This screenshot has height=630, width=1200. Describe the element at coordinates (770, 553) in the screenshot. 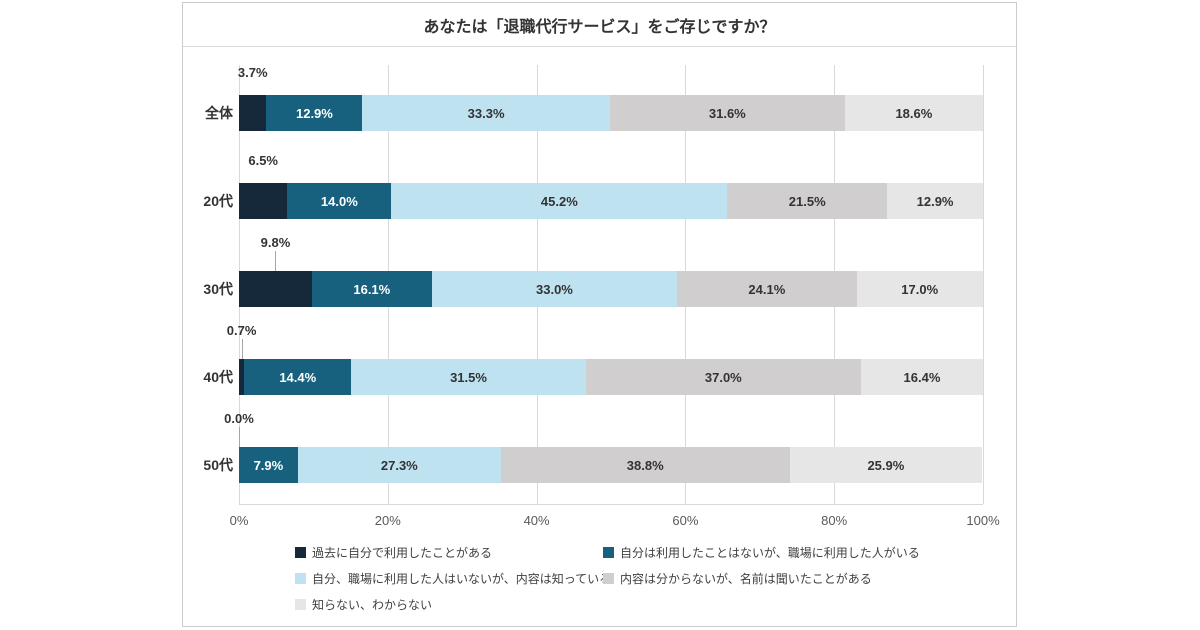

I see `legend-label: 自分は利用したことはないが、職場に利用した人がいる` at that location.